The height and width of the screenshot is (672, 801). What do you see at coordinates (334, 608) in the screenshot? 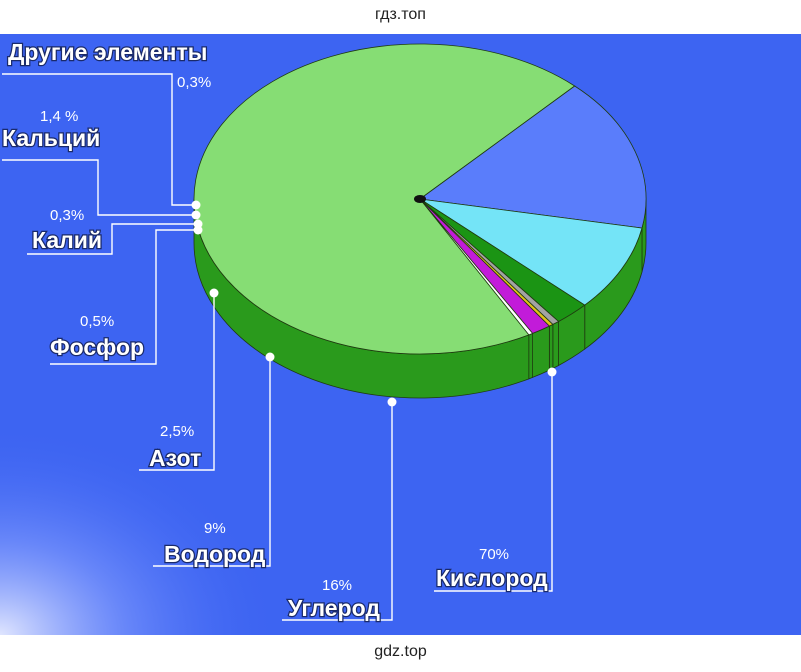
I see `slice-2-category-label: Углерод` at bounding box center [334, 608].